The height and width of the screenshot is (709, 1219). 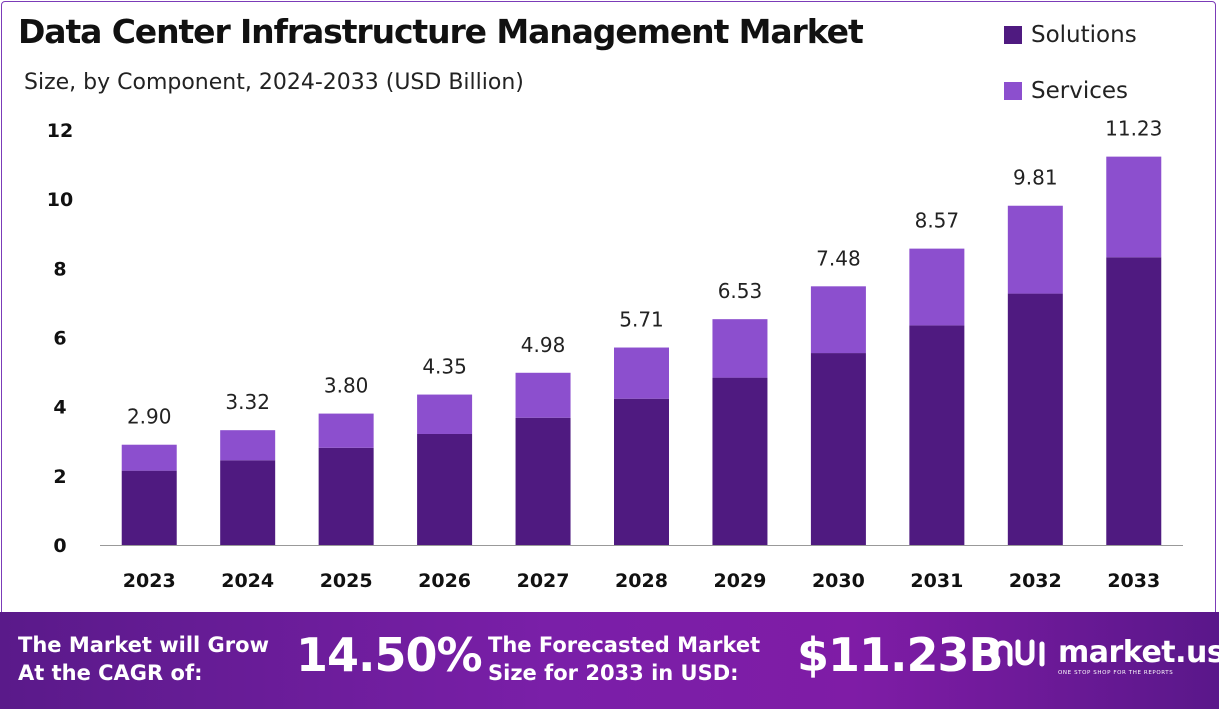 What do you see at coordinates (543, 481) in the screenshot?
I see `bar-solutions-2027` at bounding box center [543, 481].